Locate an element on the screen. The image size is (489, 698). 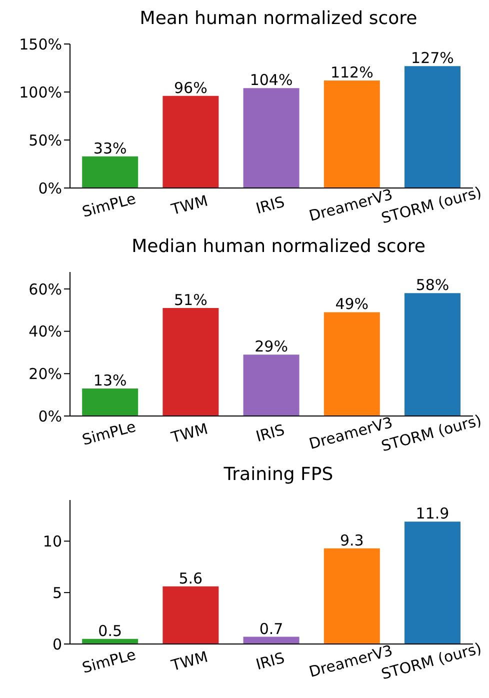
data-label: 33% is located at coordinates (110, 148).